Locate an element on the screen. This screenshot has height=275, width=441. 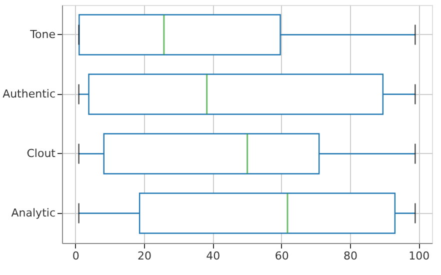
y-tick-label: Clout is located at coordinates (41, 153).